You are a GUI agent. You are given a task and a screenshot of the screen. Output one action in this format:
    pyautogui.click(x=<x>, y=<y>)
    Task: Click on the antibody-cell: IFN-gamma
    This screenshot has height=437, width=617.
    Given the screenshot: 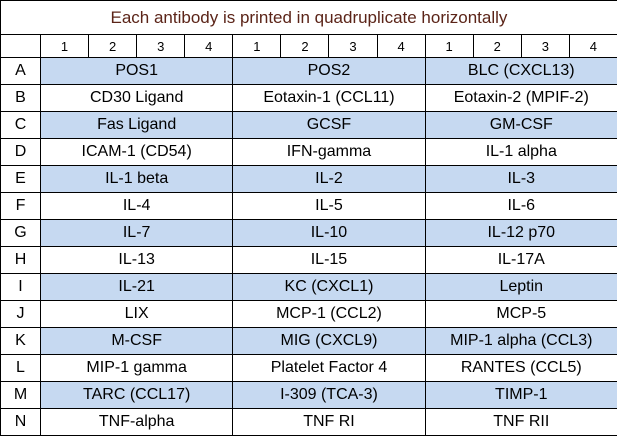 What is the action you would take?
    pyautogui.click(x=329, y=152)
    